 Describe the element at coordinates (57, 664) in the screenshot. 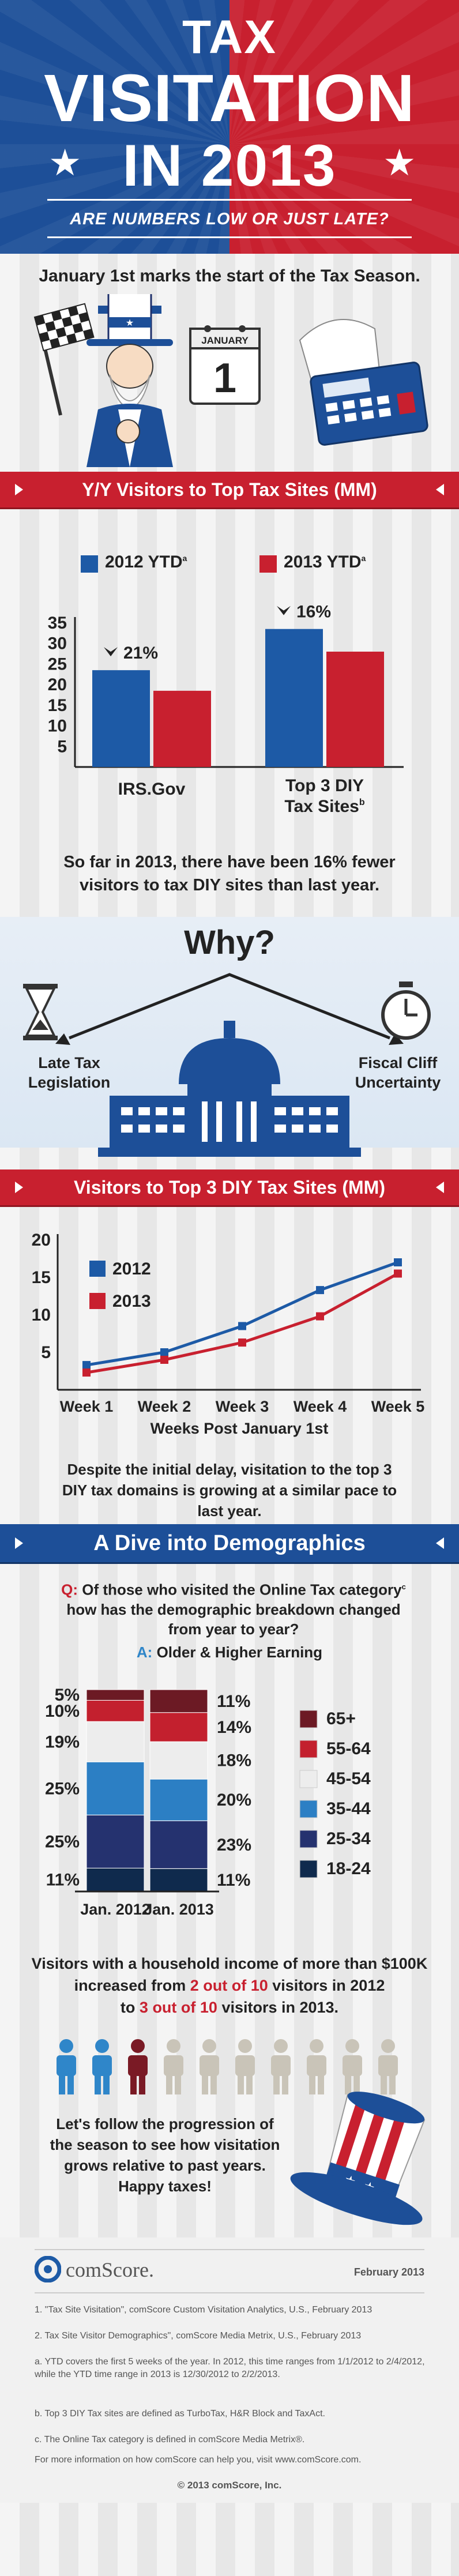

I see `y-tick-label: 25` at that location.